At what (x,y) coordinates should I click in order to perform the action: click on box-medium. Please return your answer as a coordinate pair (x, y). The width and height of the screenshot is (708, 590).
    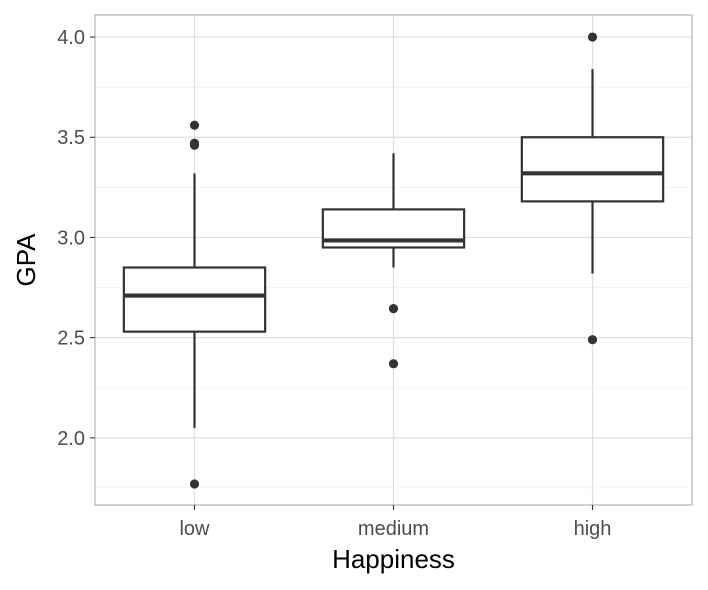
    Looking at the image, I should click on (393, 261).